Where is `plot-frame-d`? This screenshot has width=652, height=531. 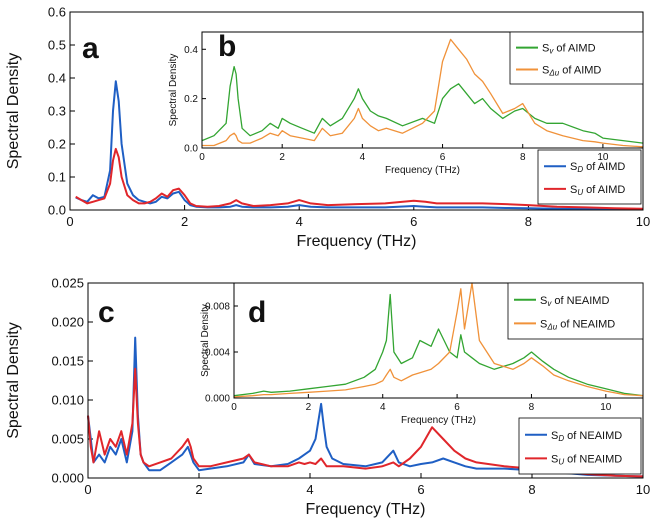
plot-frame-d is located at coordinates (438, 340).